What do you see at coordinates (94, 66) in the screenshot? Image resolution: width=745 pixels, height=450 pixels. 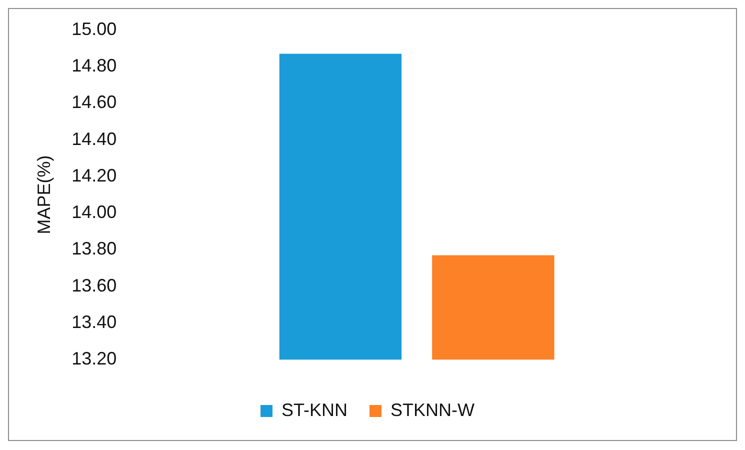 I see `y-tick-label: 14.80` at bounding box center [94, 66].